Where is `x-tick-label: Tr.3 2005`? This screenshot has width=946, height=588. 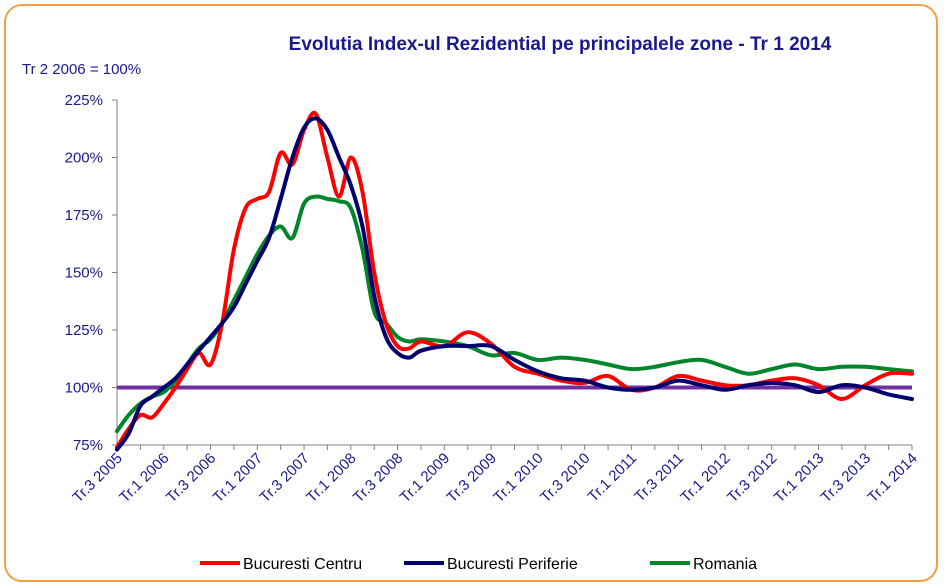 x-tick-label: Tr.3 2005 is located at coordinates (97, 478).